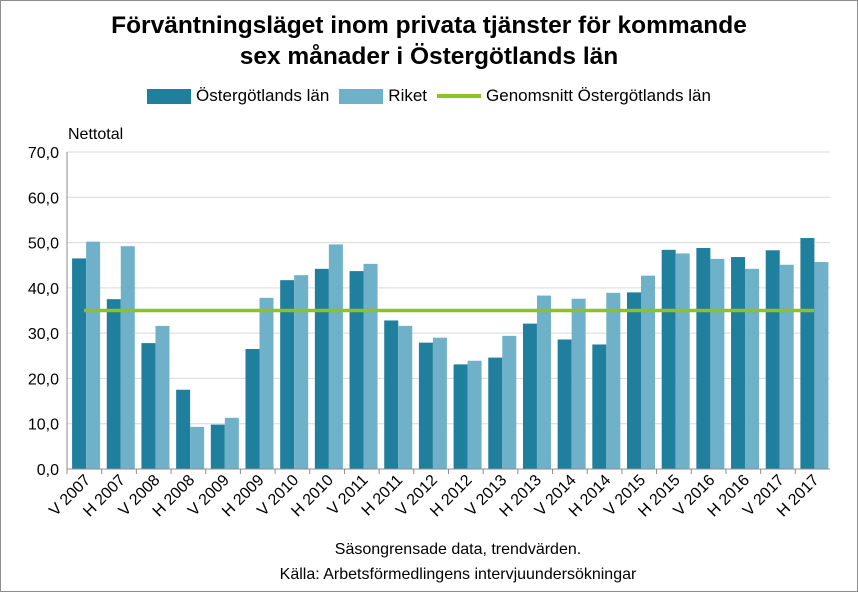 This screenshot has height=592, width=858. Describe the element at coordinates (43, 244) in the screenshot. I see `y-tick-label: 50,0` at that location.